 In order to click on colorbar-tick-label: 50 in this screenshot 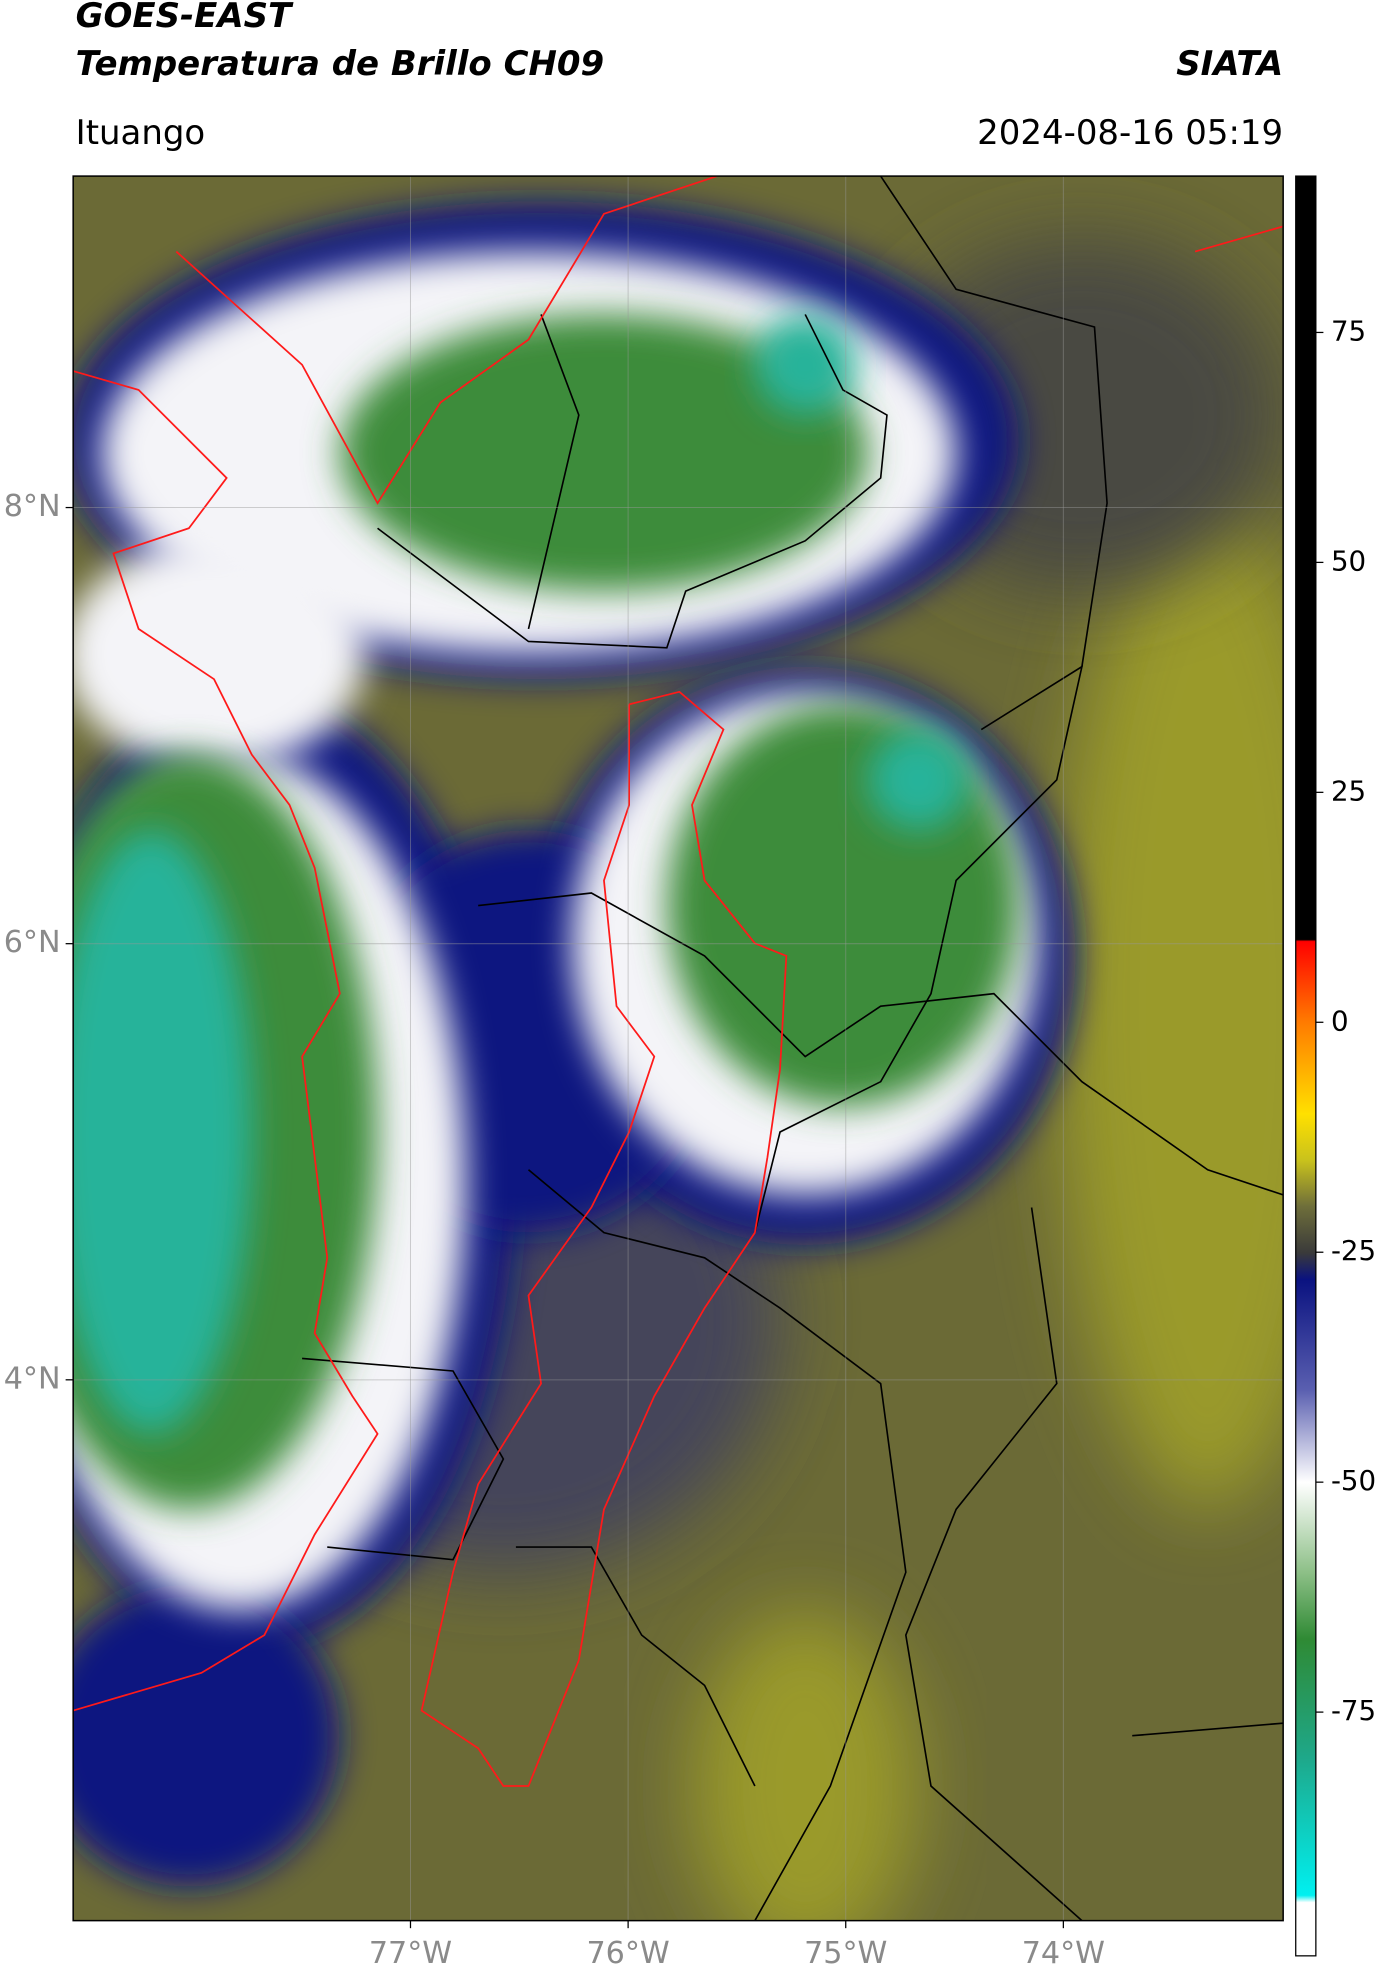, I will do `click(1348, 560)`.